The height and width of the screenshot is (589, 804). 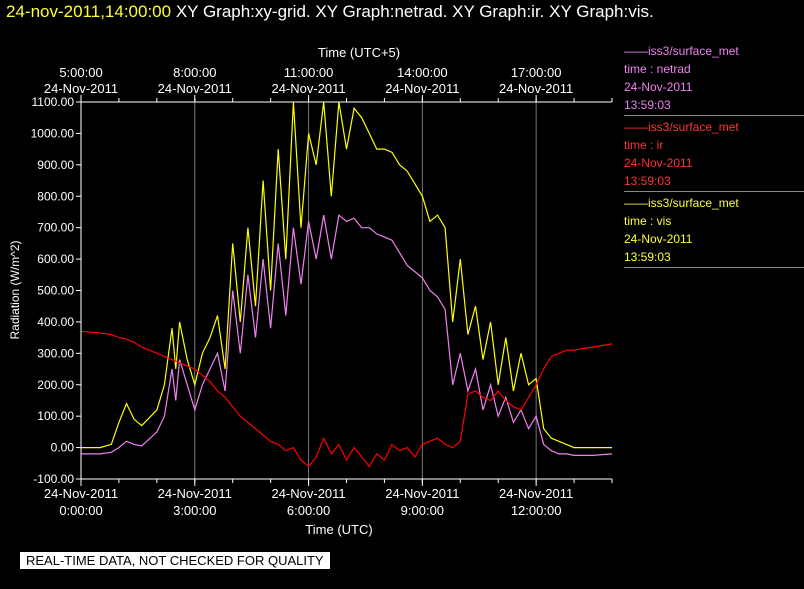 I want to click on y-tick-label: 100.00, so click(x=55, y=416).